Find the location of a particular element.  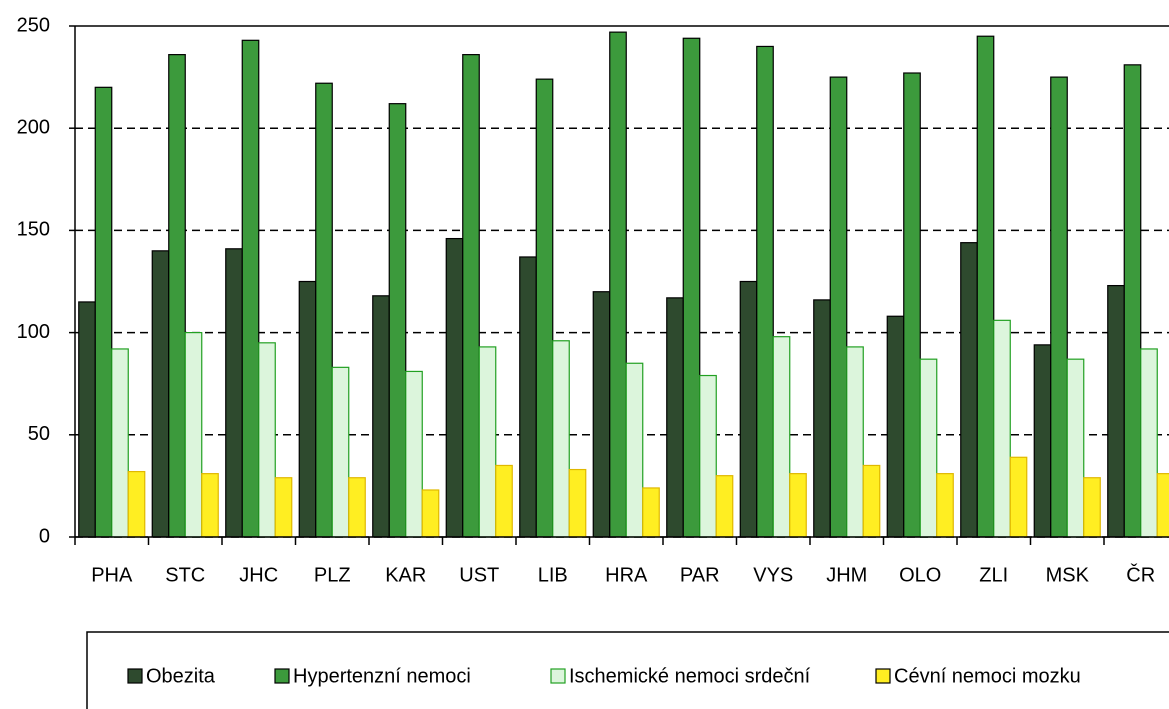

y-tick-label: 250 is located at coordinates (33, 25).